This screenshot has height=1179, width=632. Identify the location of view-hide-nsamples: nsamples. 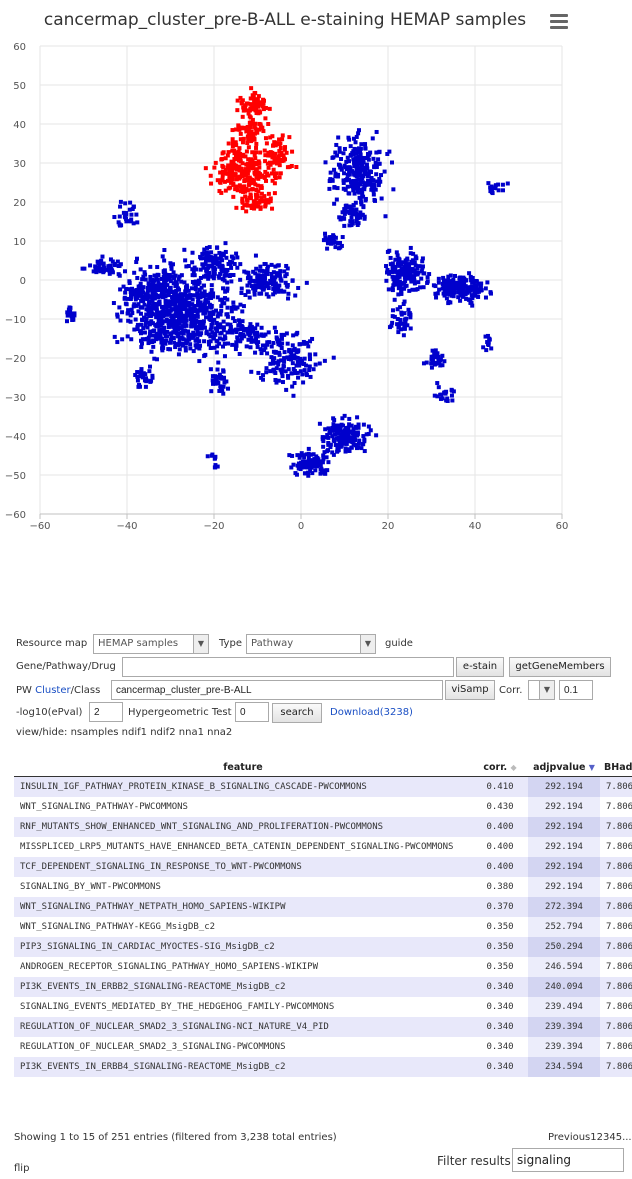
(94, 732).